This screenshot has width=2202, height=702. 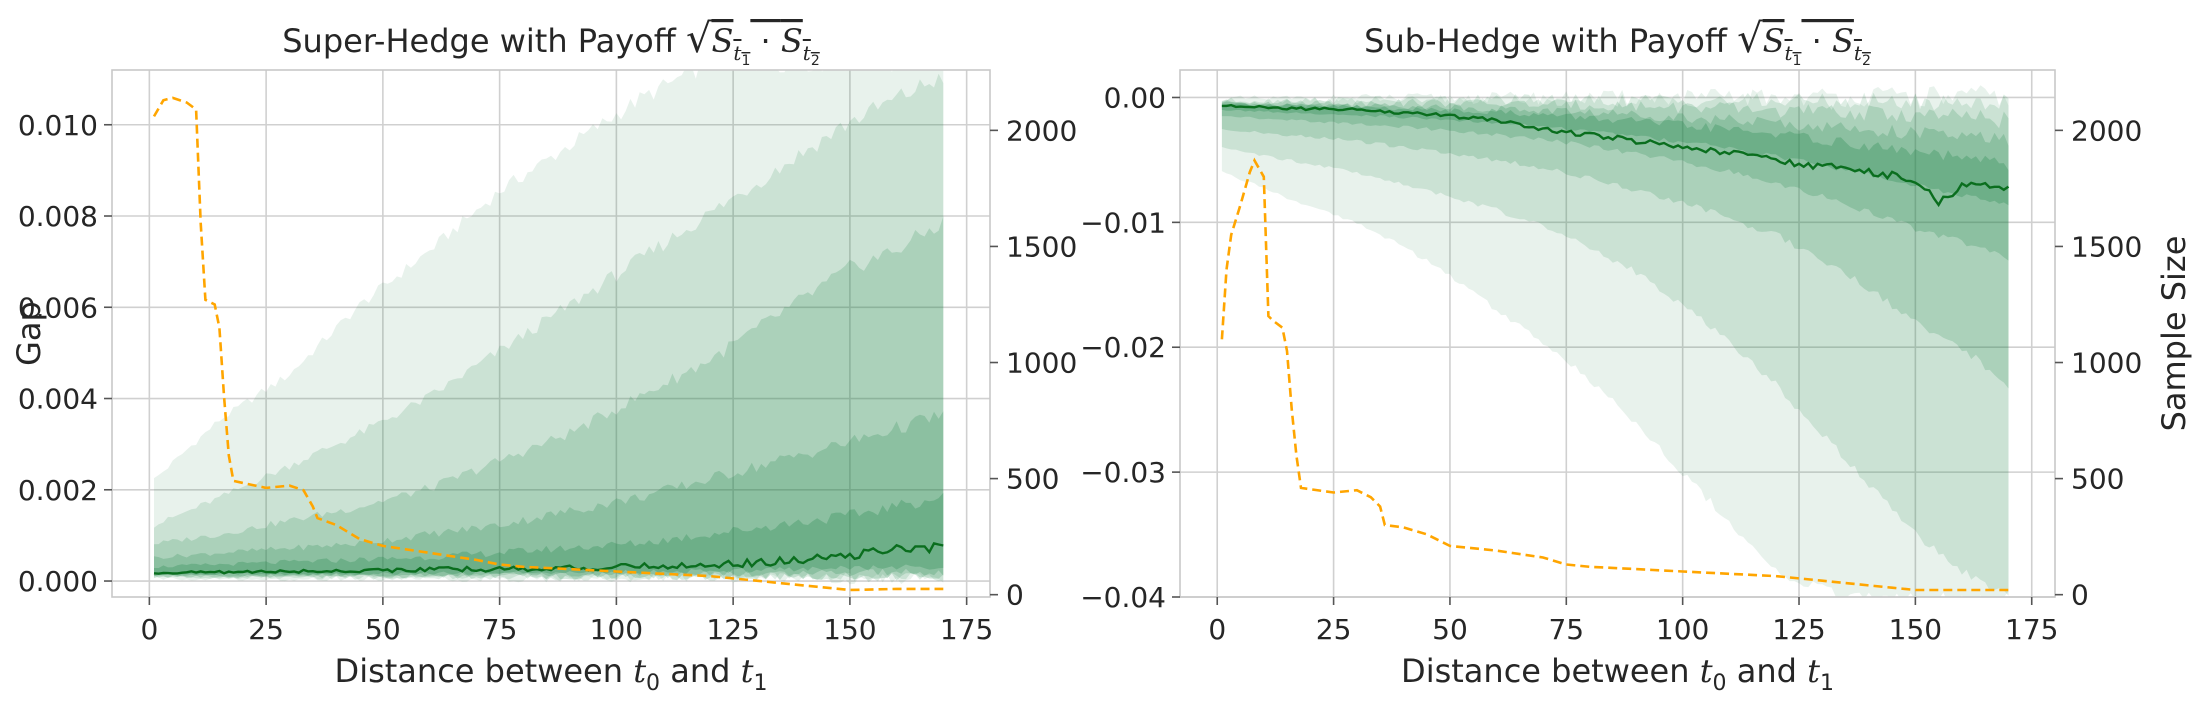 What do you see at coordinates (1123, 347) in the screenshot?
I see `y-tick-label: −0.02` at bounding box center [1123, 347].